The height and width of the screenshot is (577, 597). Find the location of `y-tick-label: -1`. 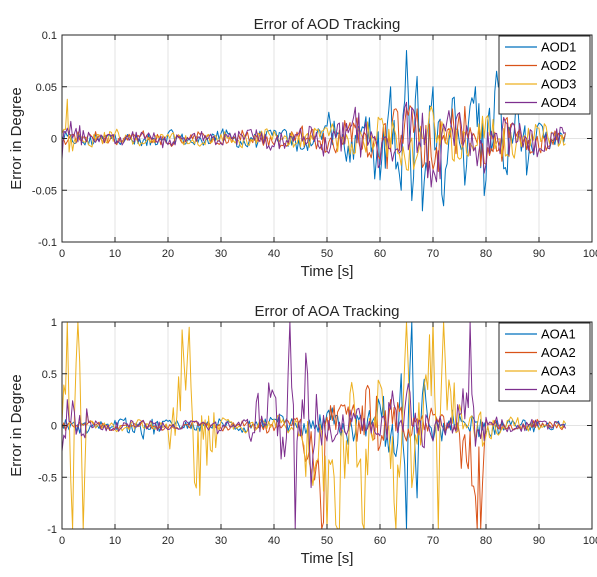

y-tick-label: -1 is located at coordinates (52, 530).